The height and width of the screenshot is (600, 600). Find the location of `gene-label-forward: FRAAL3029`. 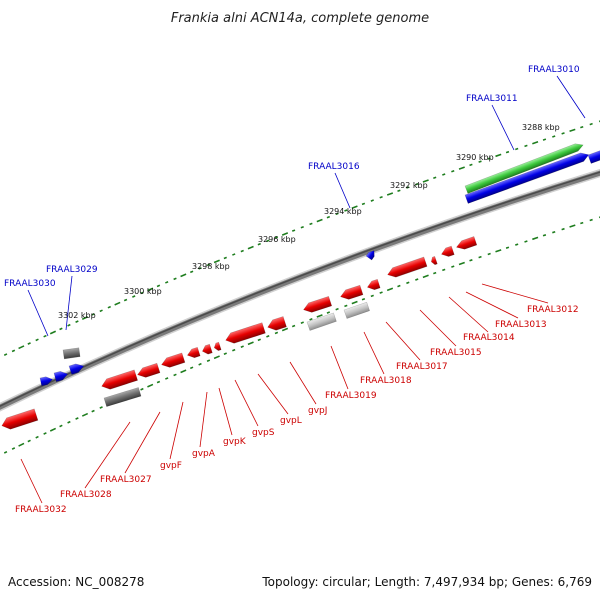

gene-label-forward: FRAAL3029 is located at coordinates (72, 270).